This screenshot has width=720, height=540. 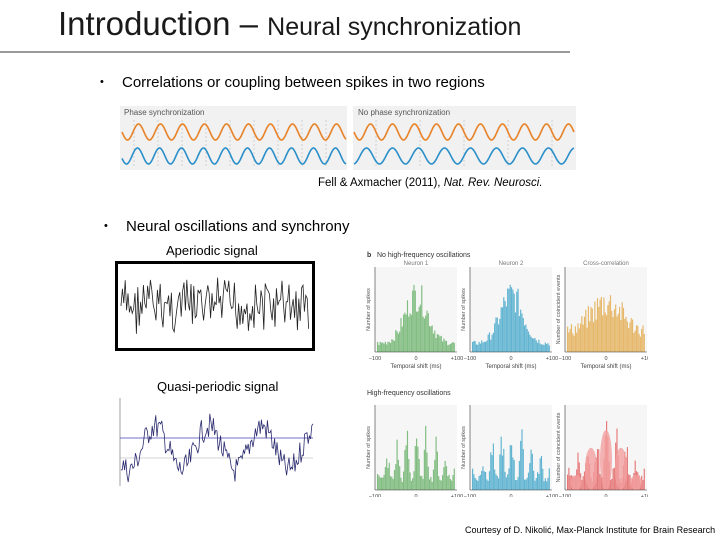 I want to click on title-main: Introduction –, so click(x=163, y=23).